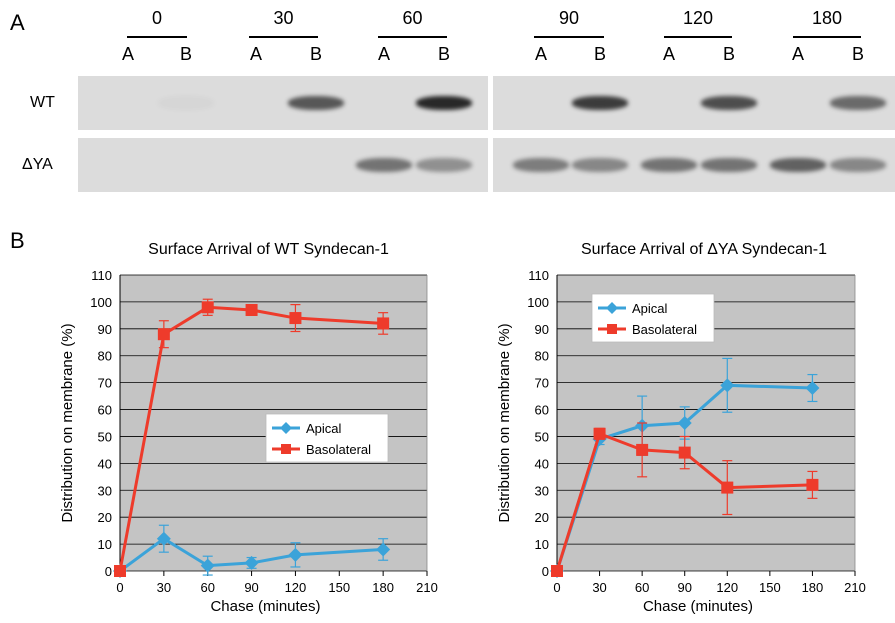 The height and width of the screenshot is (623, 895). I want to click on x-tick-label: 210, so click(855, 587).